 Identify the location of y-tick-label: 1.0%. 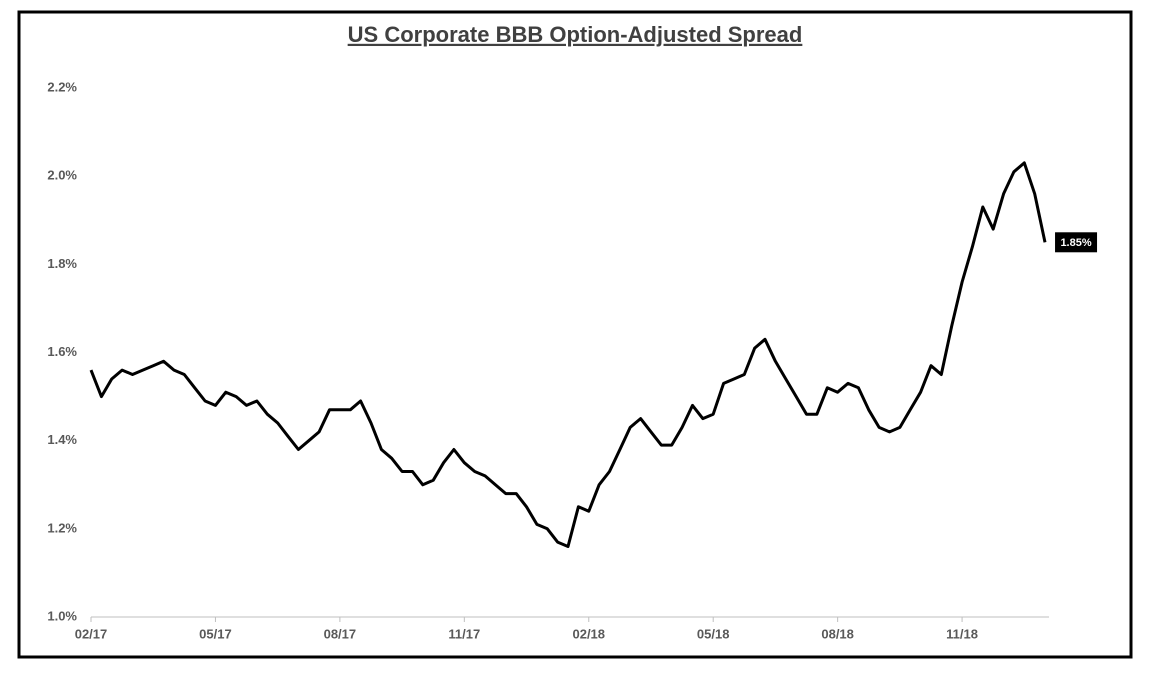
(62, 615).